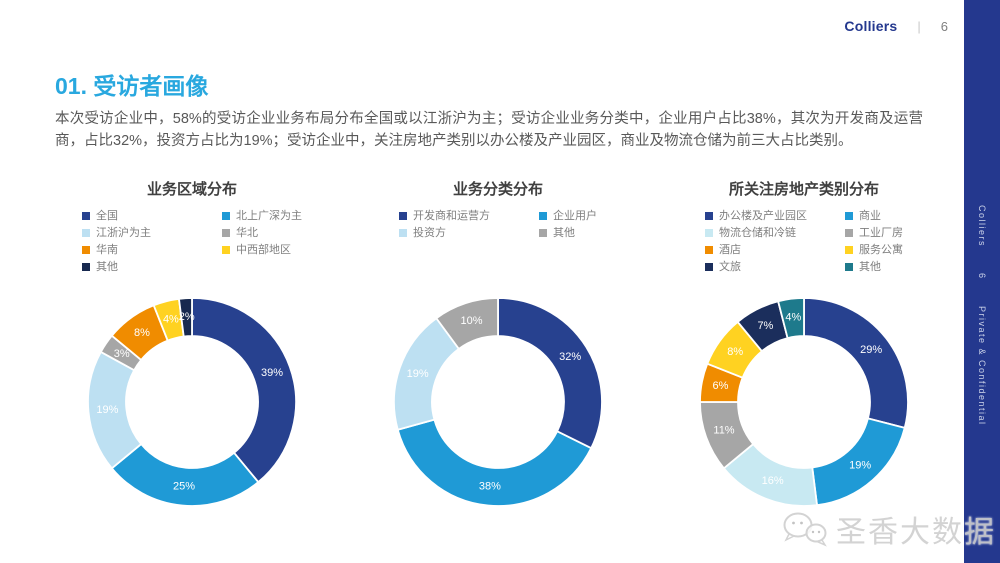 The height and width of the screenshot is (563, 1000). What do you see at coordinates (982, 365) in the screenshot?
I see `sidebar-confidential-label: Private & Confidential` at bounding box center [982, 365].